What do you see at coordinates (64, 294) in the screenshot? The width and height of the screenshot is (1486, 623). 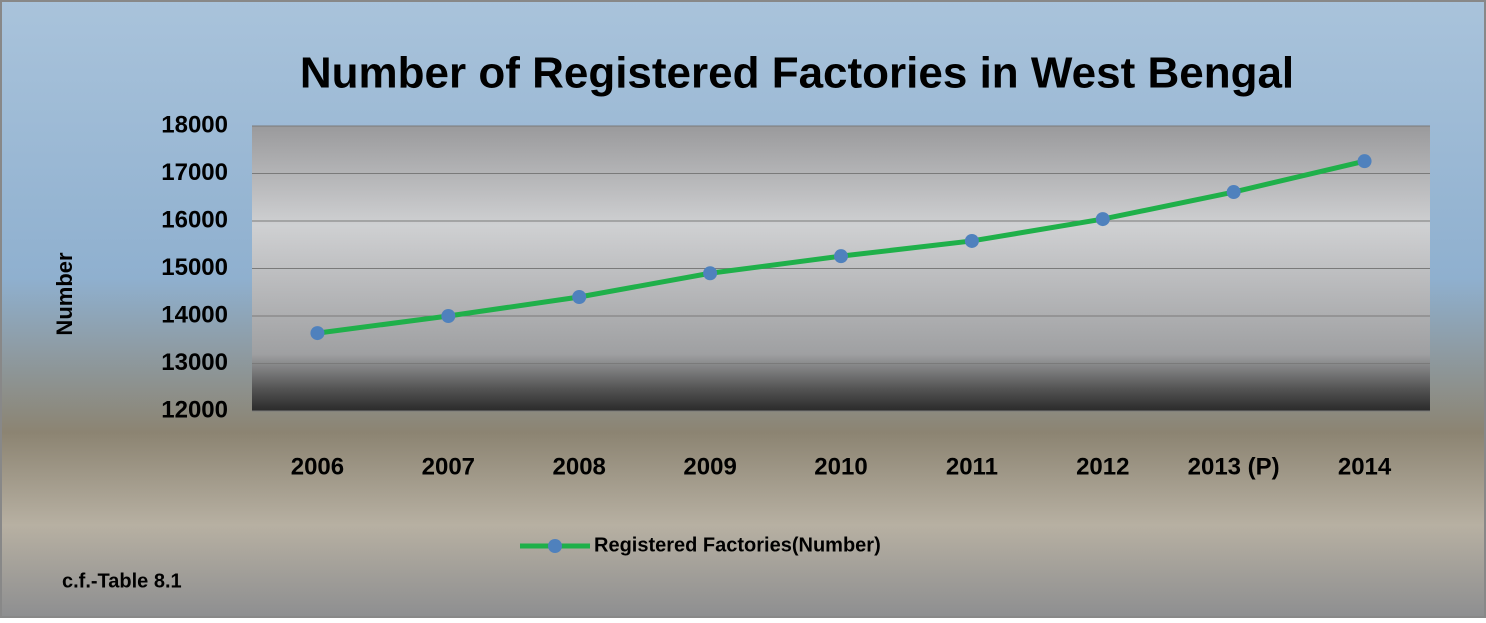 I see `y-axis-label: Number` at bounding box center [64, 294].